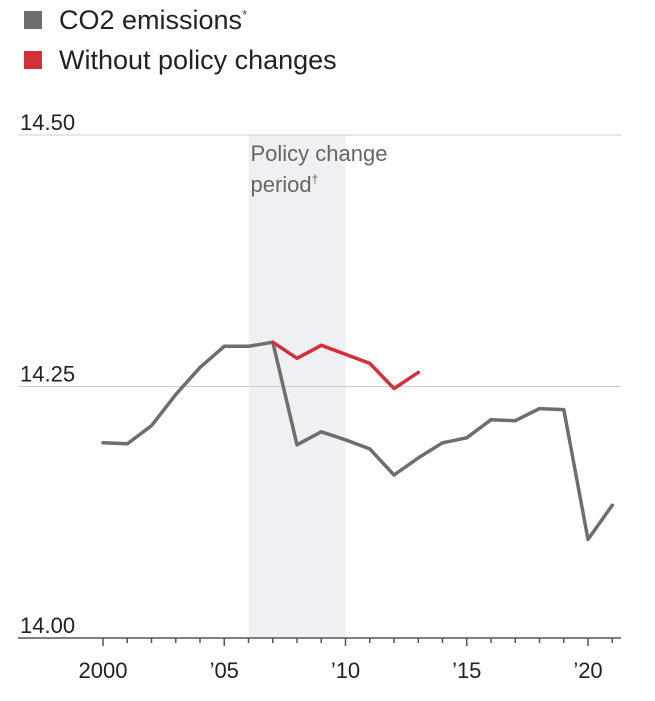  Describe the element at coordinates (345, 670) in the screenshot. I see `x-tick-label-2010: ’10` at that location.